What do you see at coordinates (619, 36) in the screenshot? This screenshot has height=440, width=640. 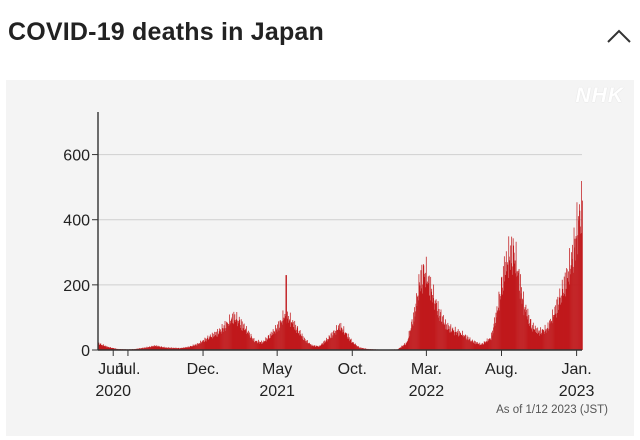 I see `collapse-button` at bounding box center [619, 36].